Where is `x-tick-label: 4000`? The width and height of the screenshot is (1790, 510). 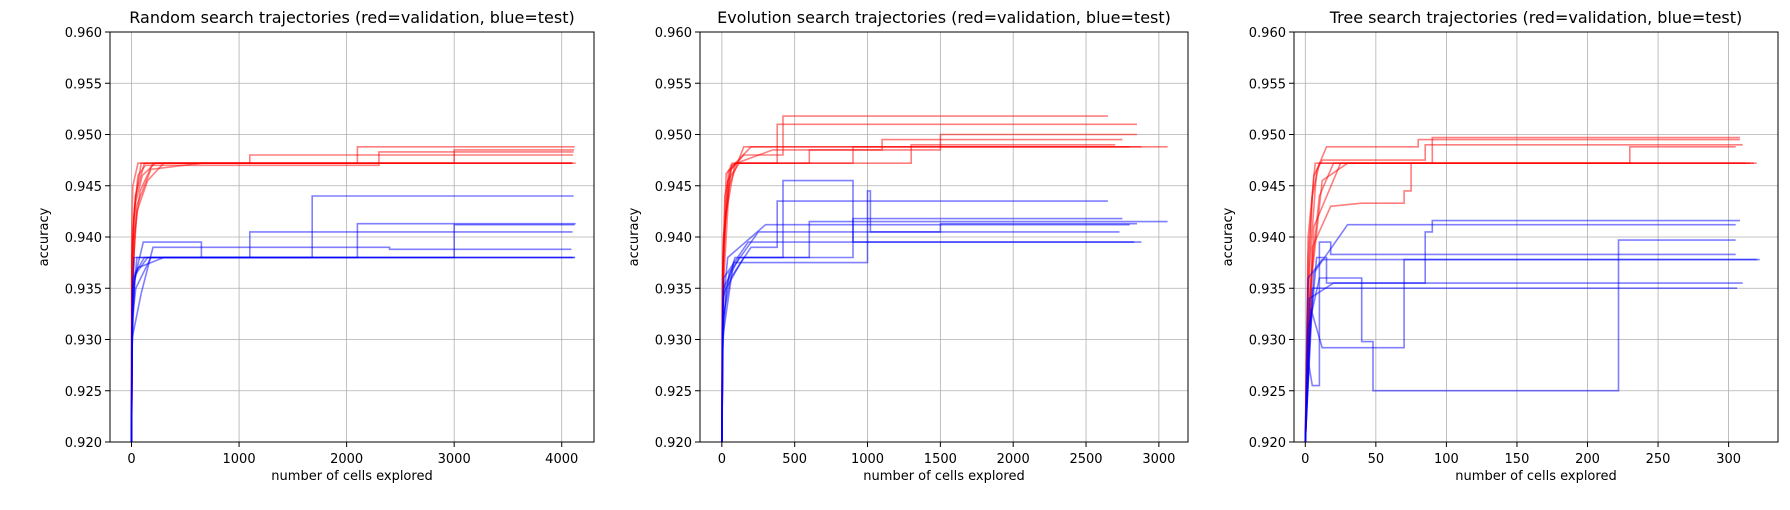 x-tick-label: 4000 is located at coordinates (561, 459).